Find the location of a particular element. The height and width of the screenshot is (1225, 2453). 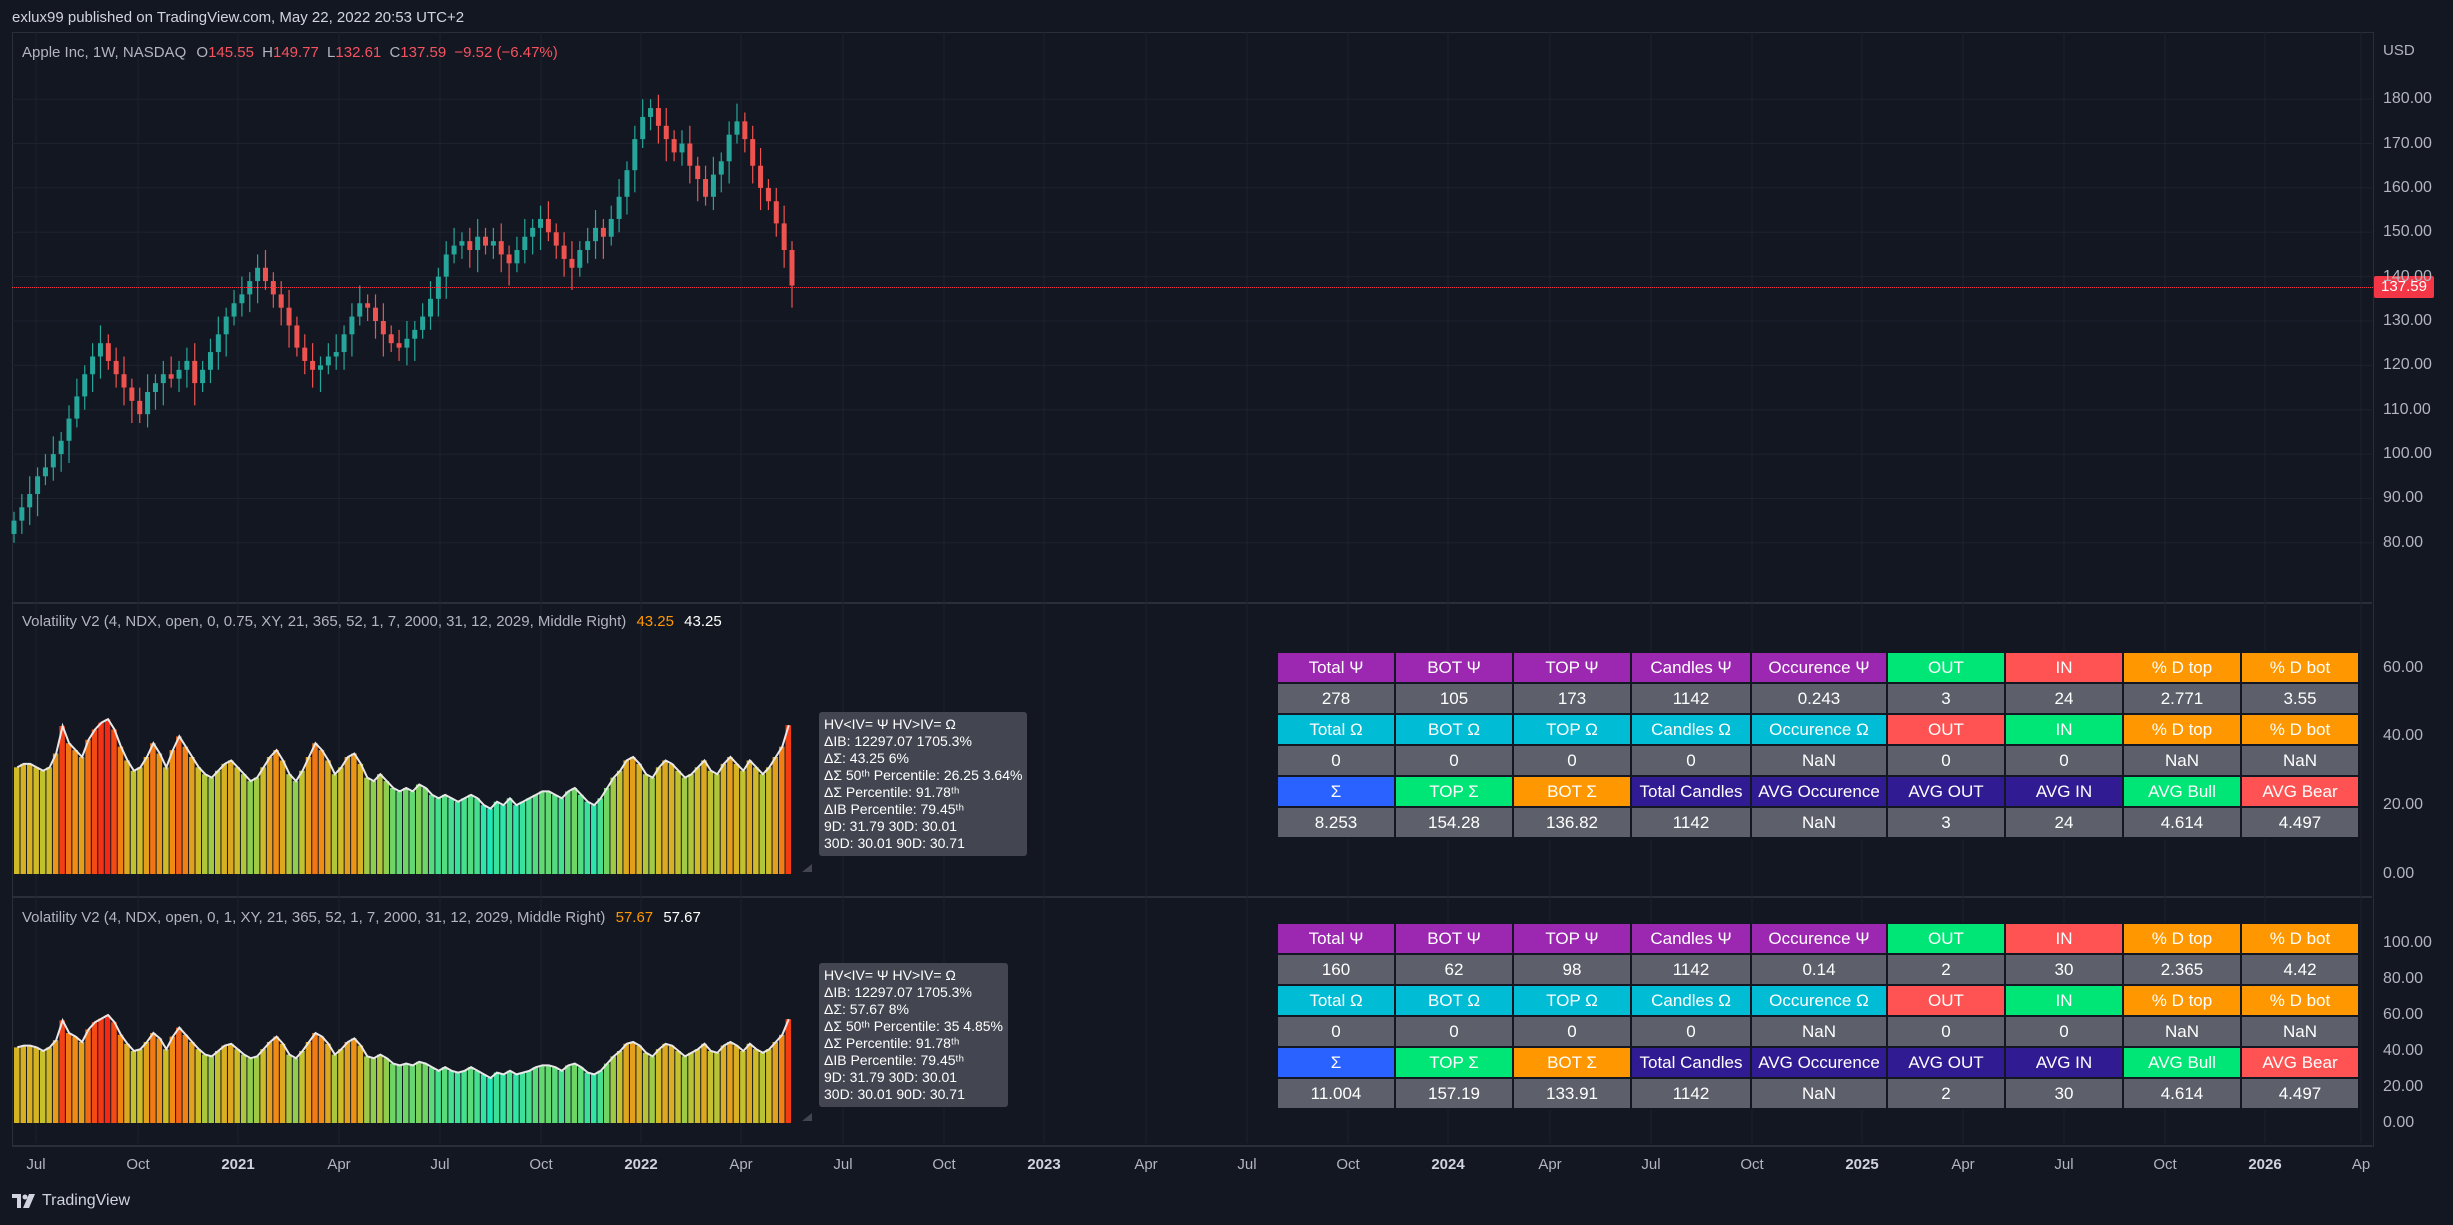

stat-line: 30D: 30.01 90D: 30.71 is located at coordinates (894, 843).